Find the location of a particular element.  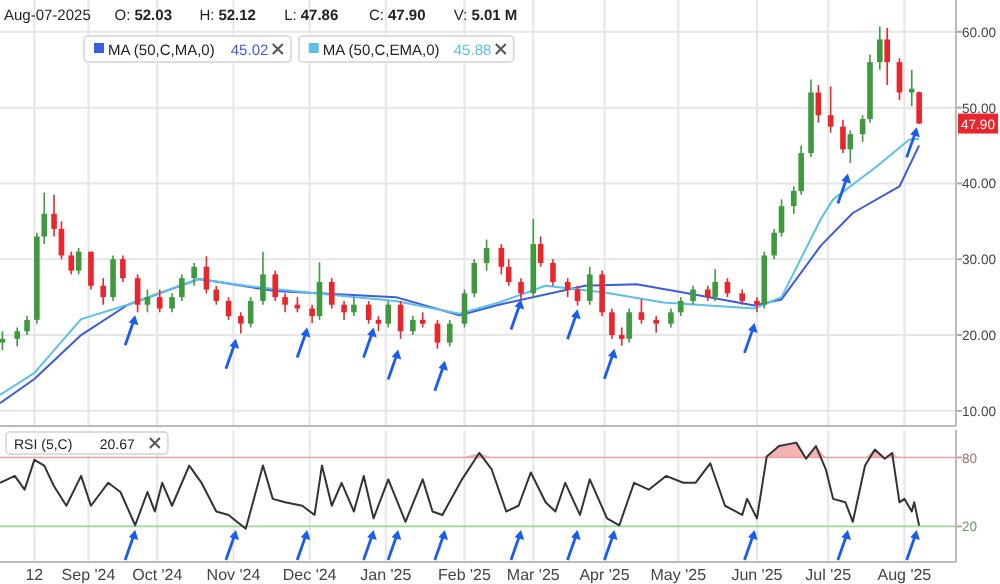

x-tick-label: Sep '24 is located at coordinates (89, 575).